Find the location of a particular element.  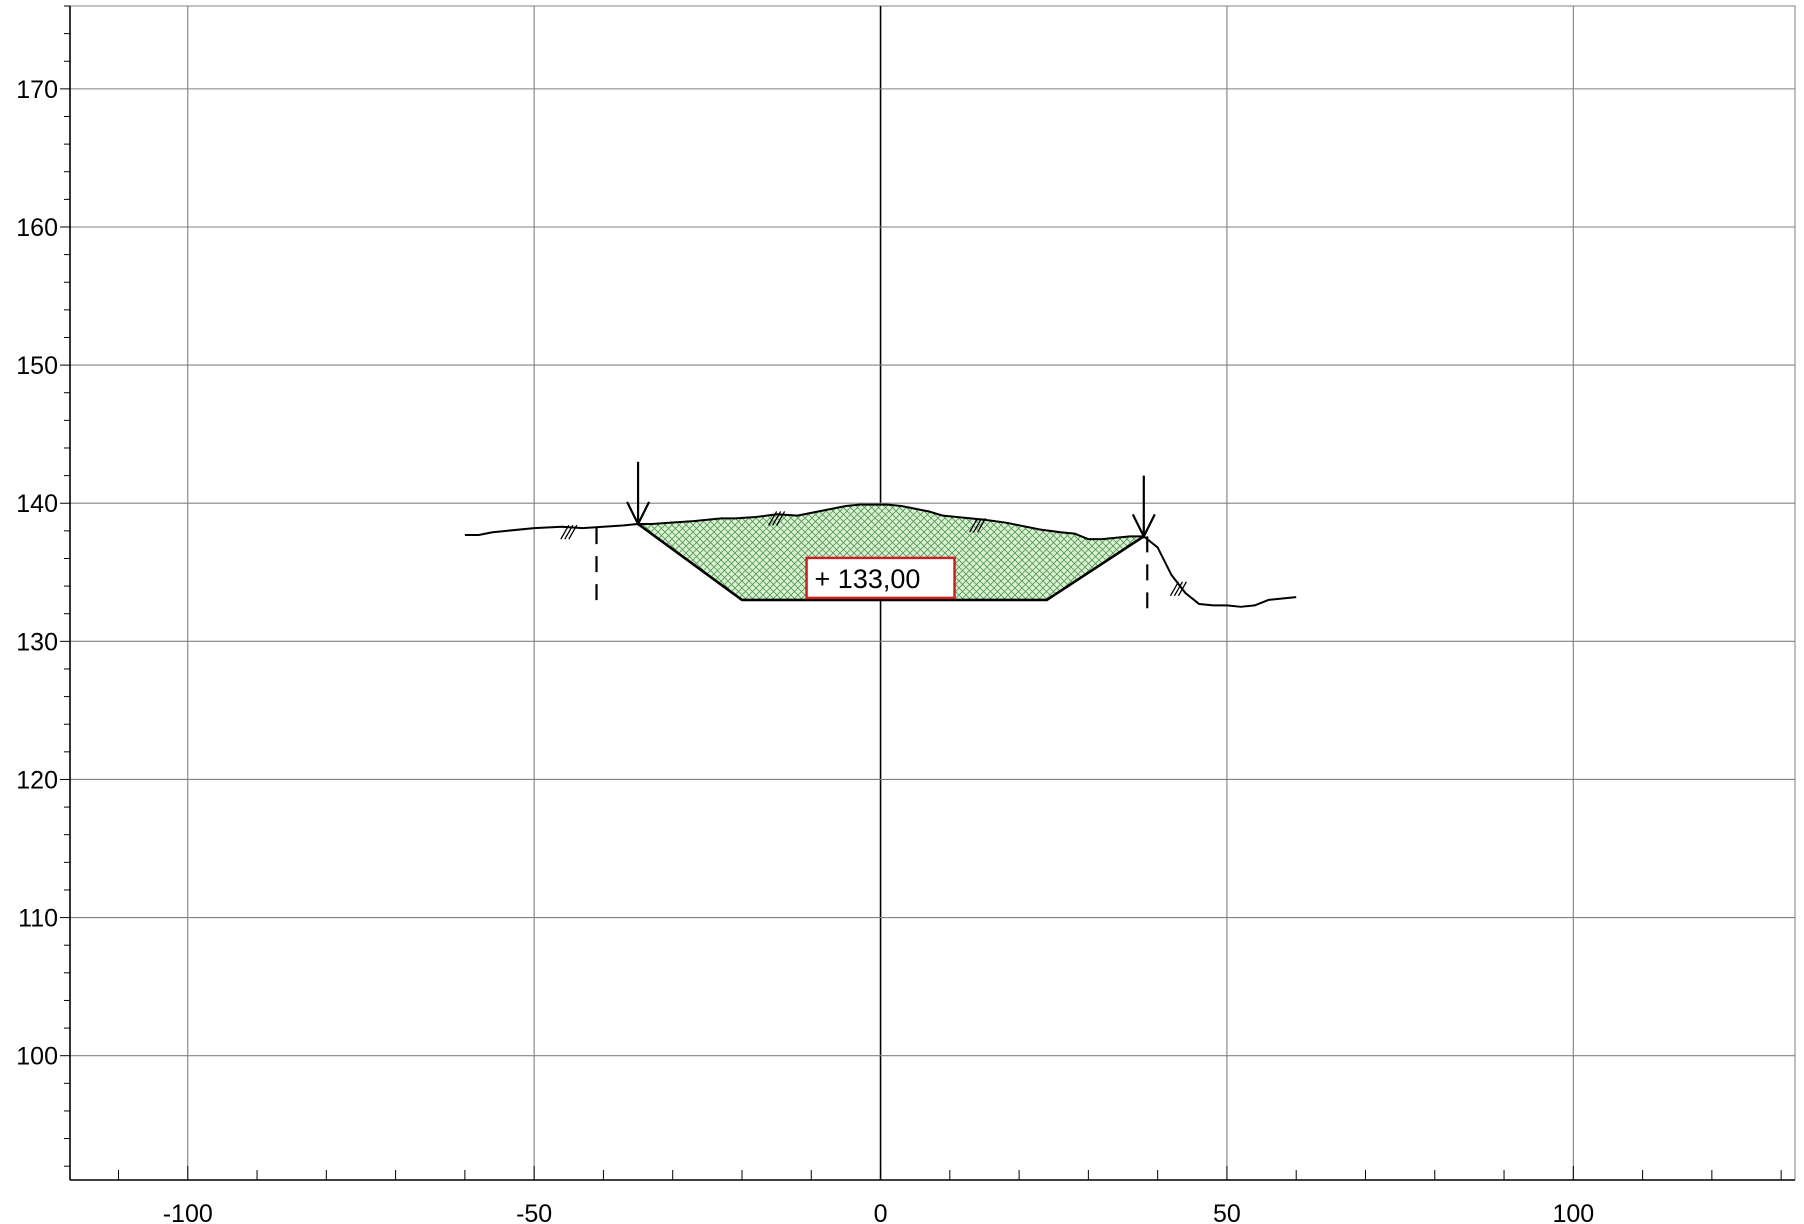

x-tick-label: 50 is located at coordinates (1227, 1212).